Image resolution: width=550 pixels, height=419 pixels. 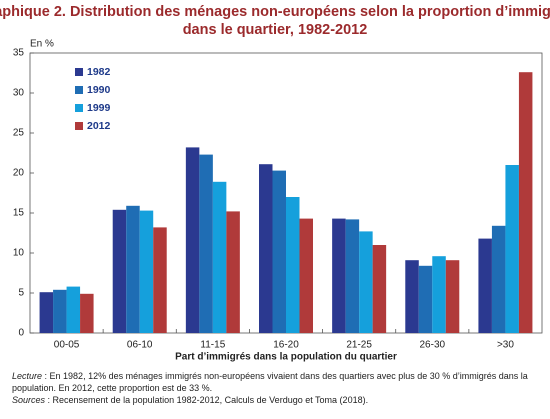 What do you see at coordinates (19, 253) in the screenshot?
I see `y-tick-label: 10` at bounding box center [19, 253].